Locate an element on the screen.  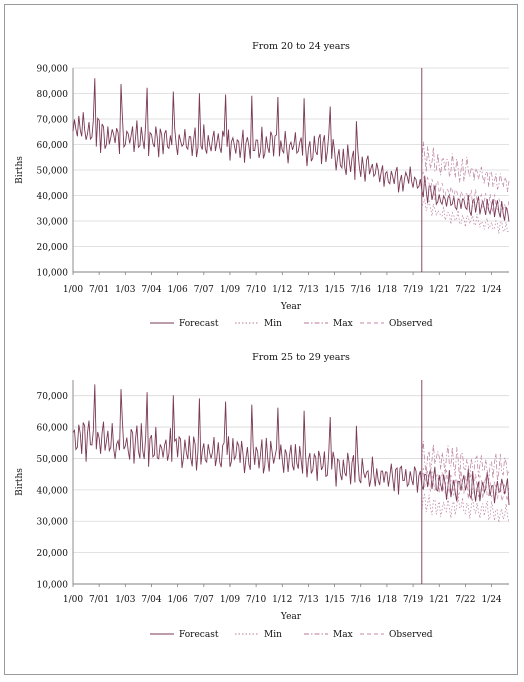
y-tick-label: 80,000 is located at coordinates (53, 95).